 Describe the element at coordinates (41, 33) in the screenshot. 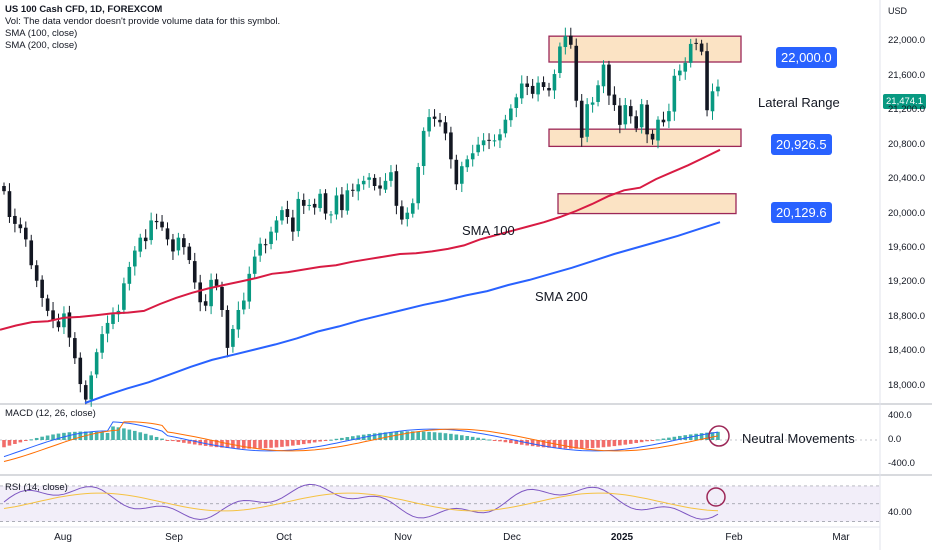

I see `sma100-legend: SMA (100, close)` at that location.